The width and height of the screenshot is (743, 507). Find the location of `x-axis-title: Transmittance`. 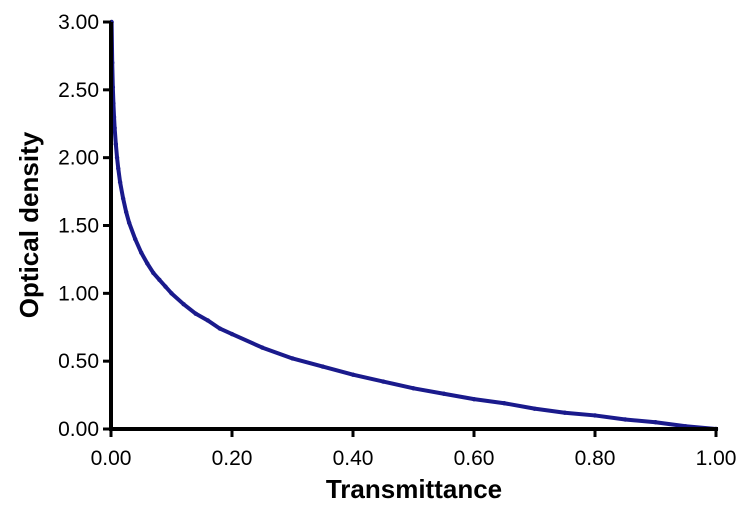

x-axis-title: Transmittance is located at coordinates (414, 488).